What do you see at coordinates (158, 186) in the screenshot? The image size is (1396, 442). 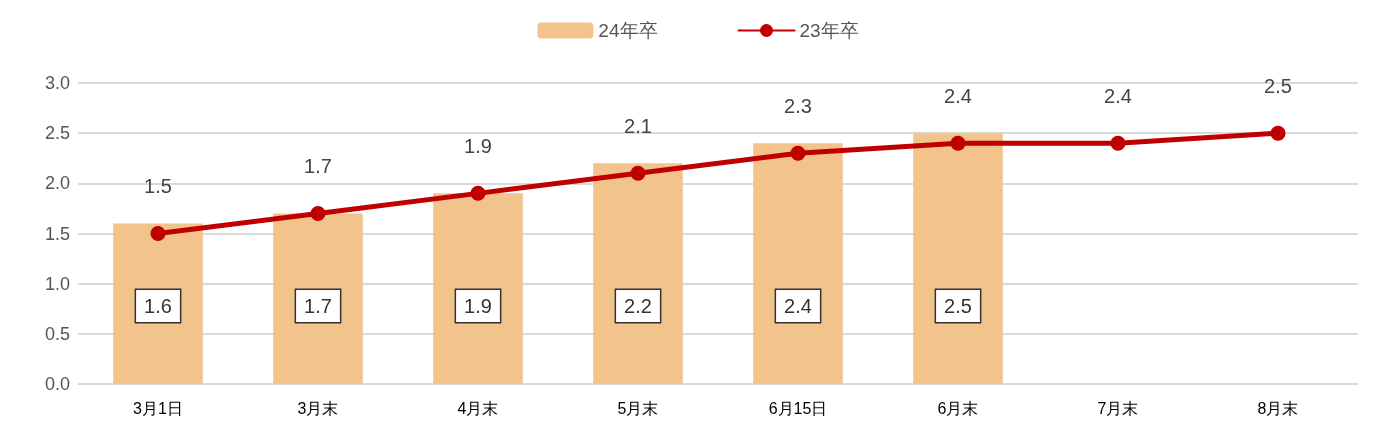 I see `data-label: 1.5` at bounding box center [158, 186].